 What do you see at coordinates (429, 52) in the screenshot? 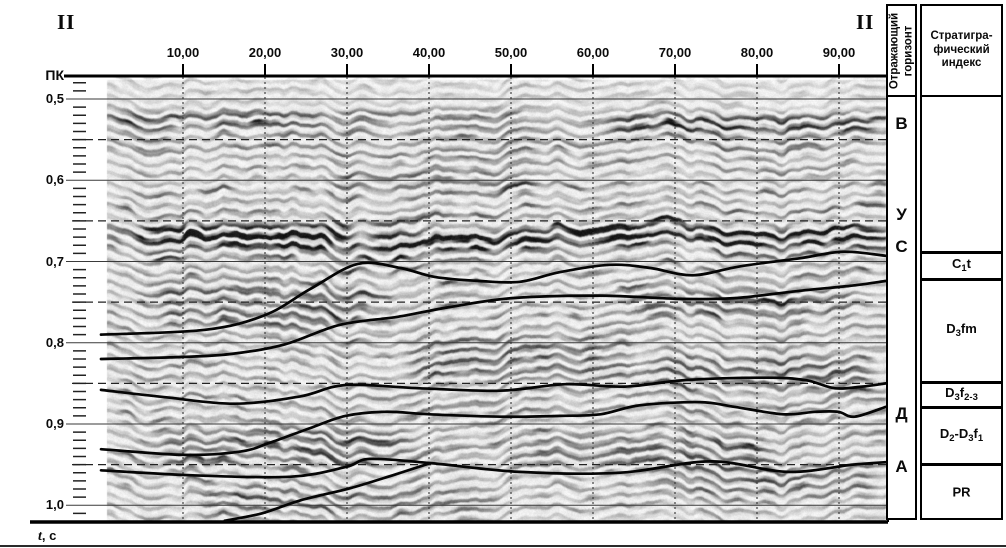
I see `picket-tick-label: 40,00` at bounding box center [429, 52].